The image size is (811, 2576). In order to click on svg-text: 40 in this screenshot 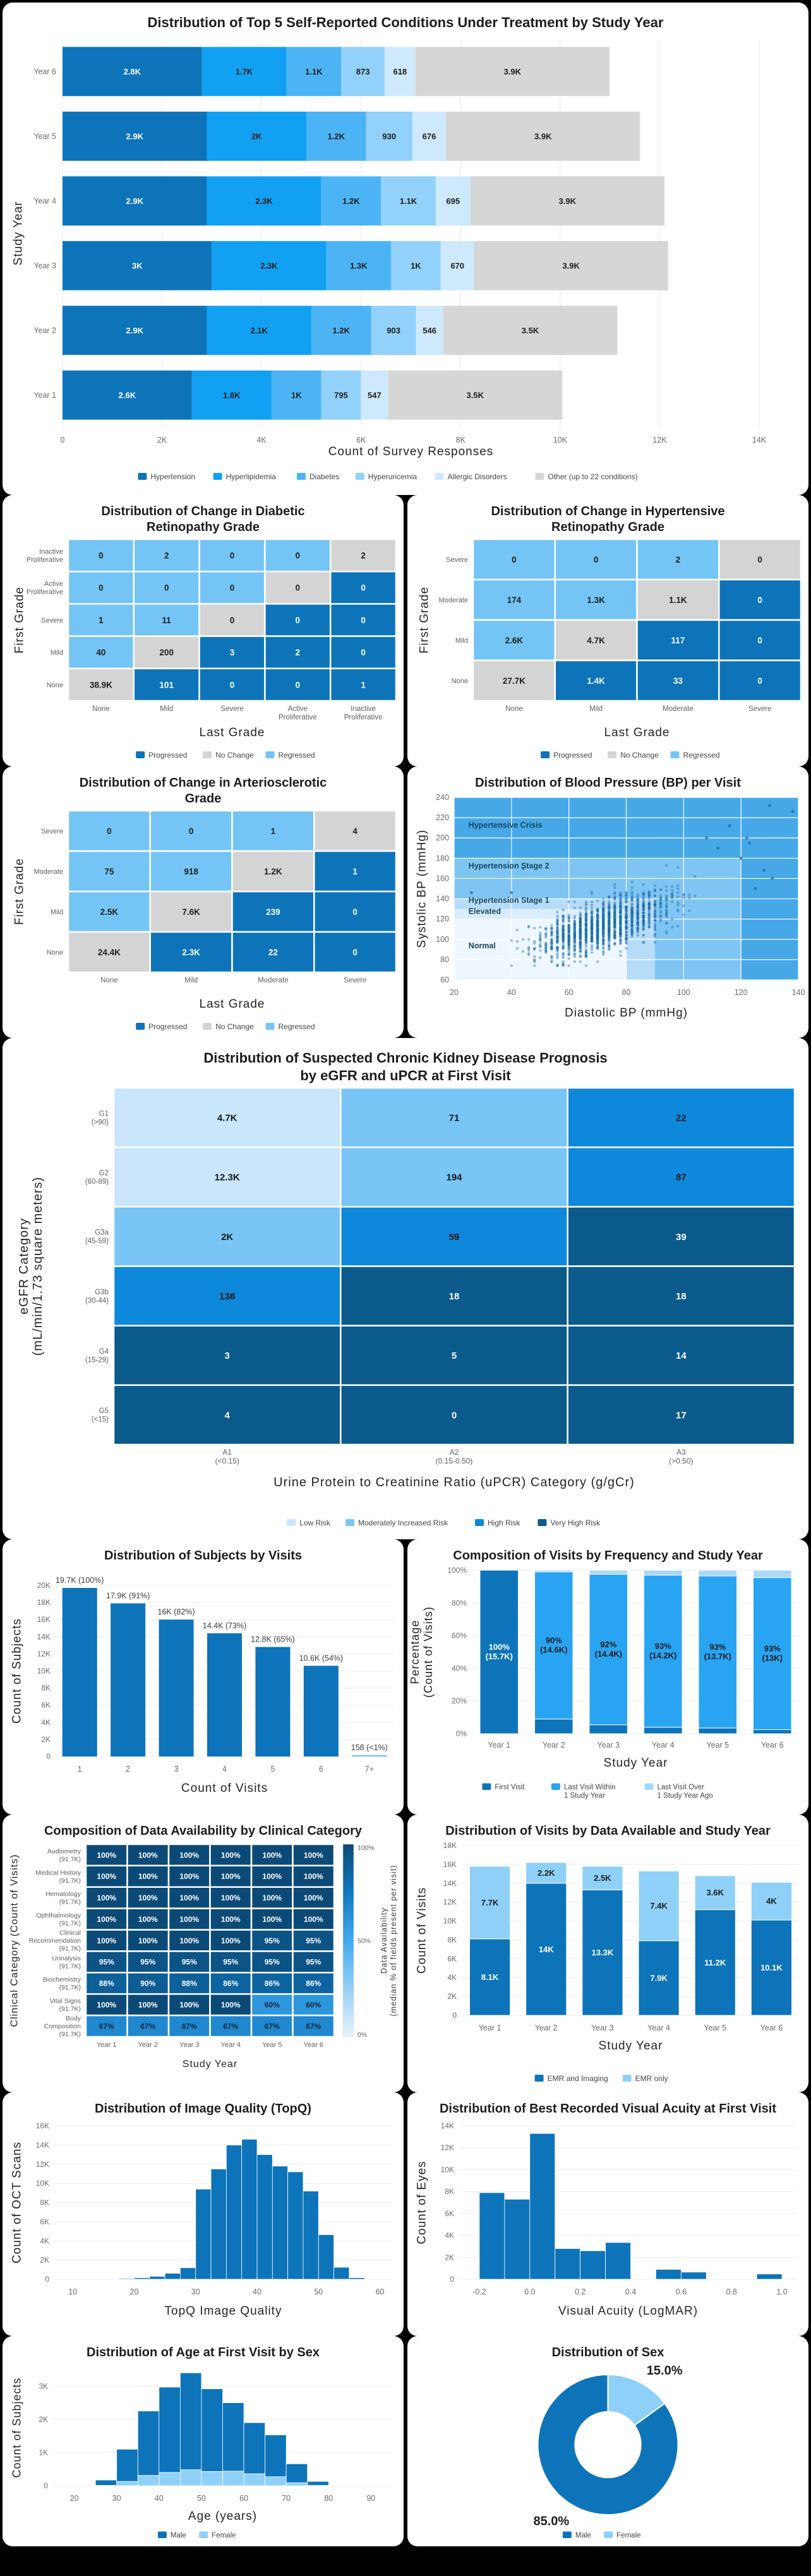, I will do `click(257, 2291)`.